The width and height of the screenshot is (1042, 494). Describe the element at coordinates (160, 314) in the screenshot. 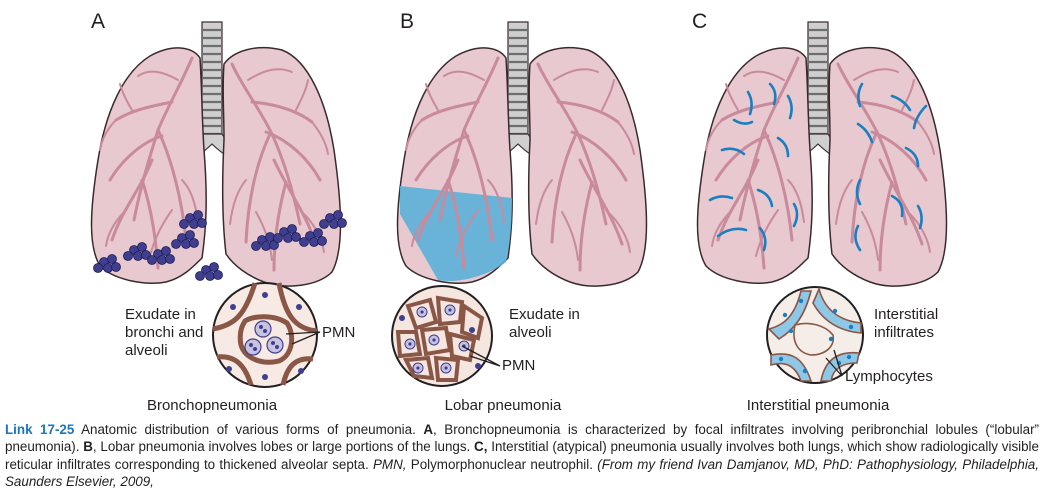

I see `annotation-a-line-1: Exudate in` at that location.